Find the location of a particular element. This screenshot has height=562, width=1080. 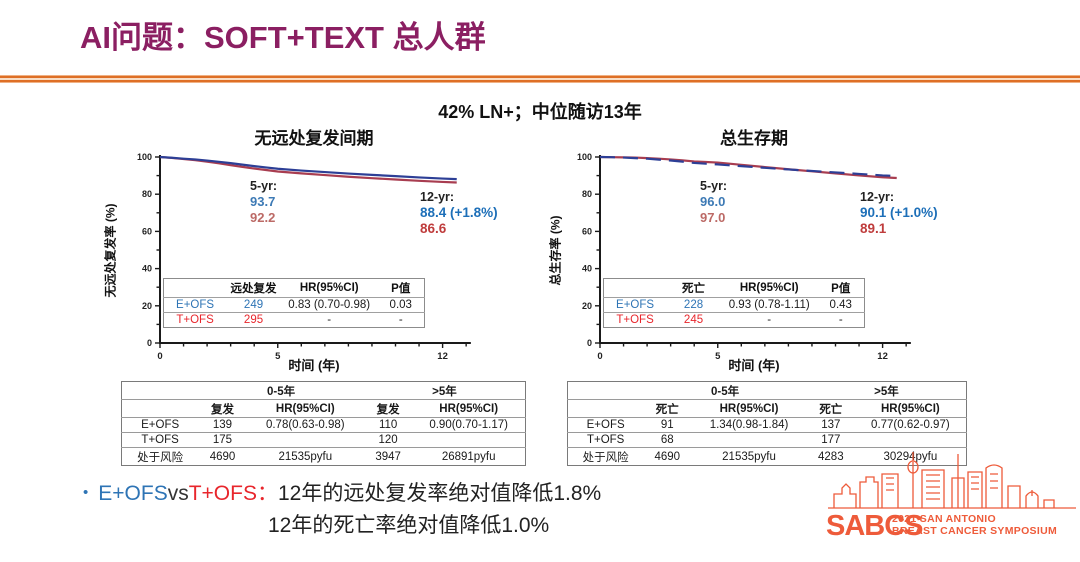

table-cell: 228 is located at coordinates (693, 305).